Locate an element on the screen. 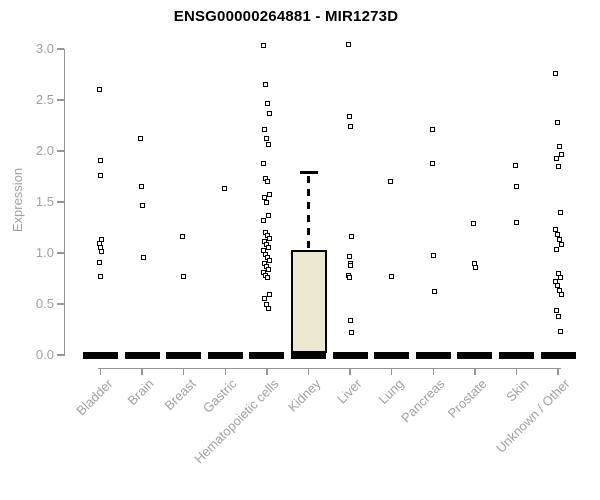 The image size is (600, 500). y-tick-label: 2.5 is located at coordinates (44, 99).